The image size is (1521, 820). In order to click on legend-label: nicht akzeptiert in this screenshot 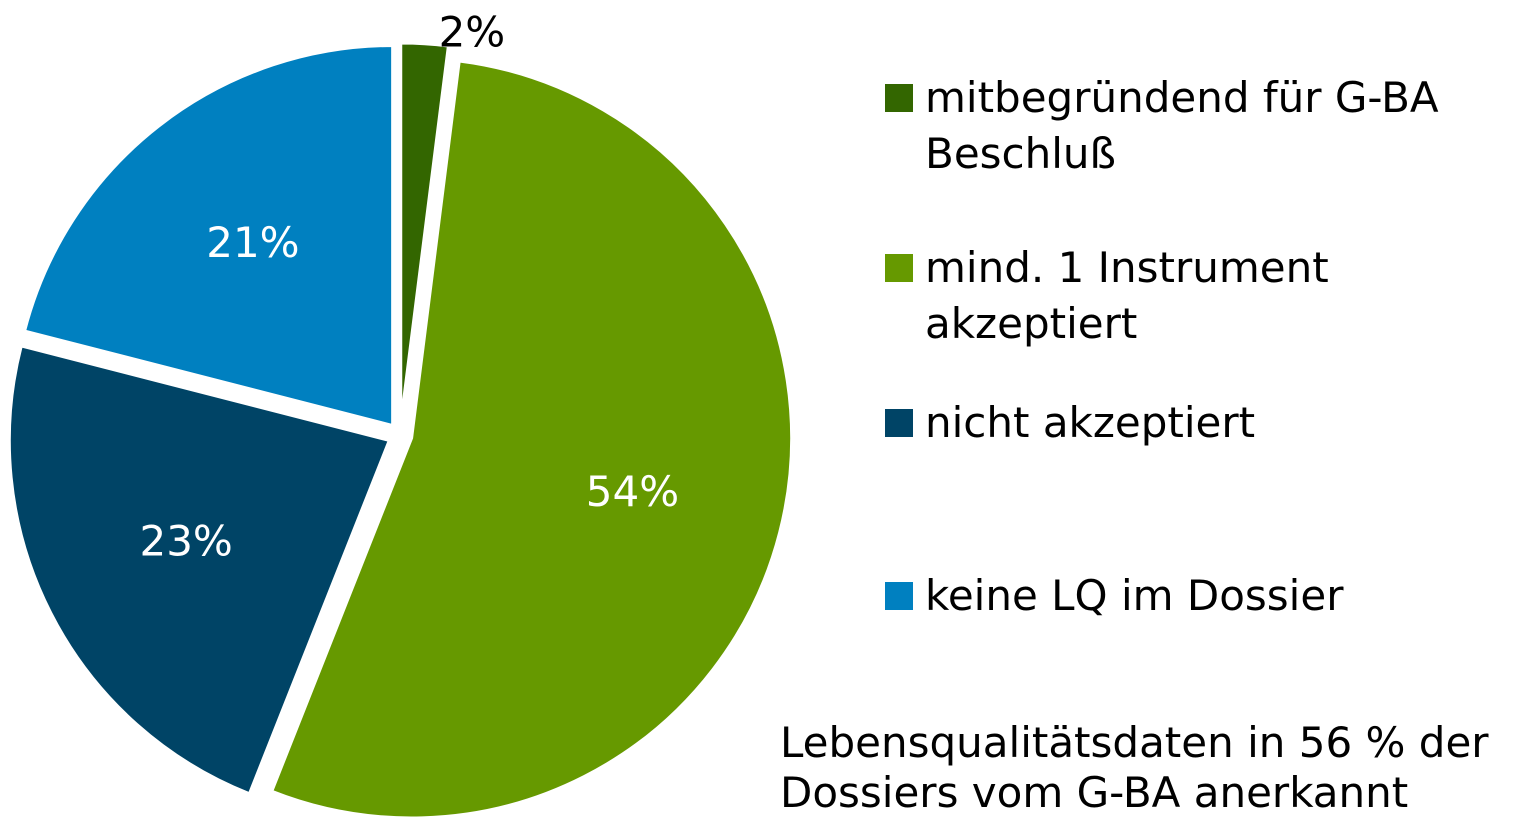, I will do `click(1090, 422)`.